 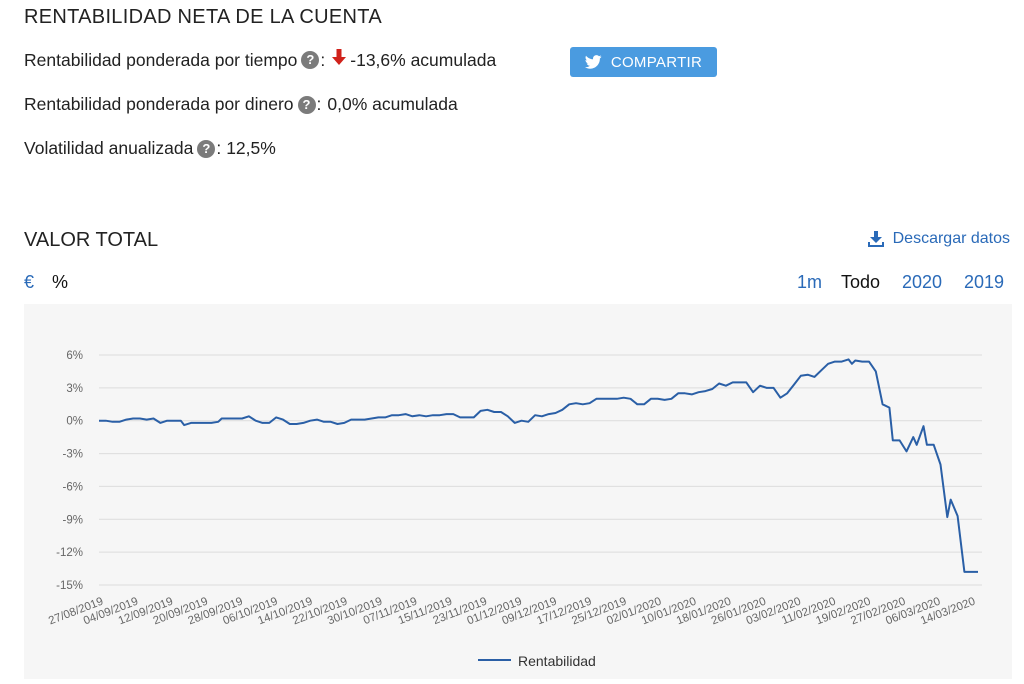 I want to click on download-label: Descargar datos, so click(x=951, y=238).